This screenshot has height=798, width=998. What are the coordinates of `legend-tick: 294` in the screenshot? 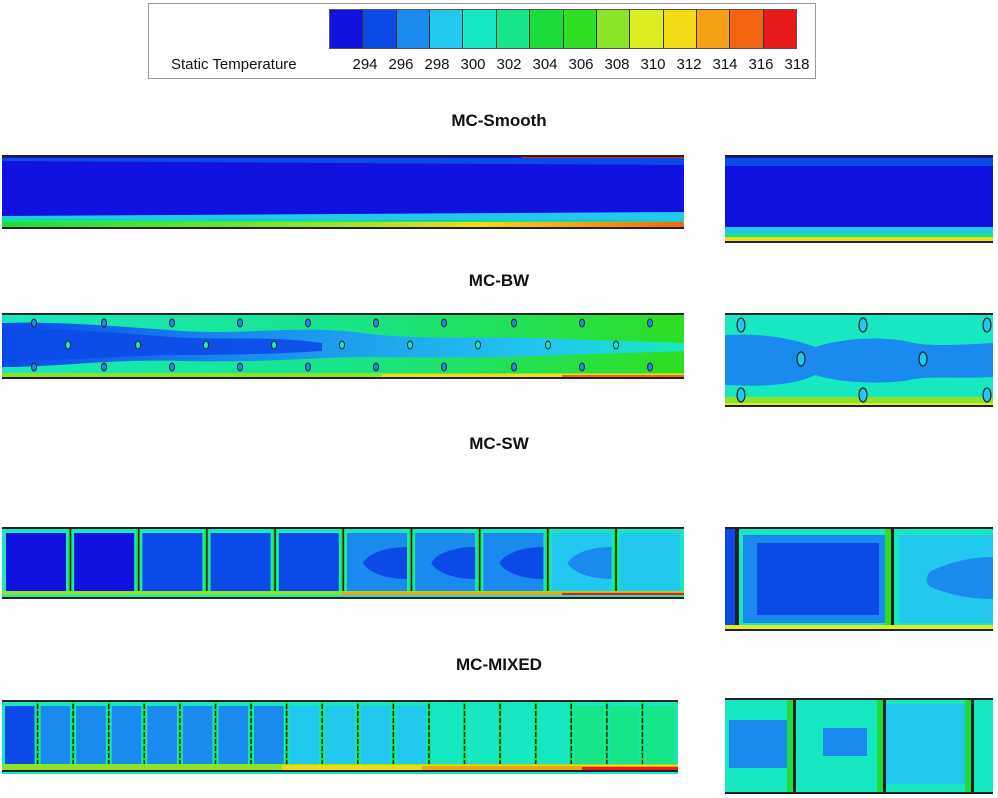 It's located at (365, 64).